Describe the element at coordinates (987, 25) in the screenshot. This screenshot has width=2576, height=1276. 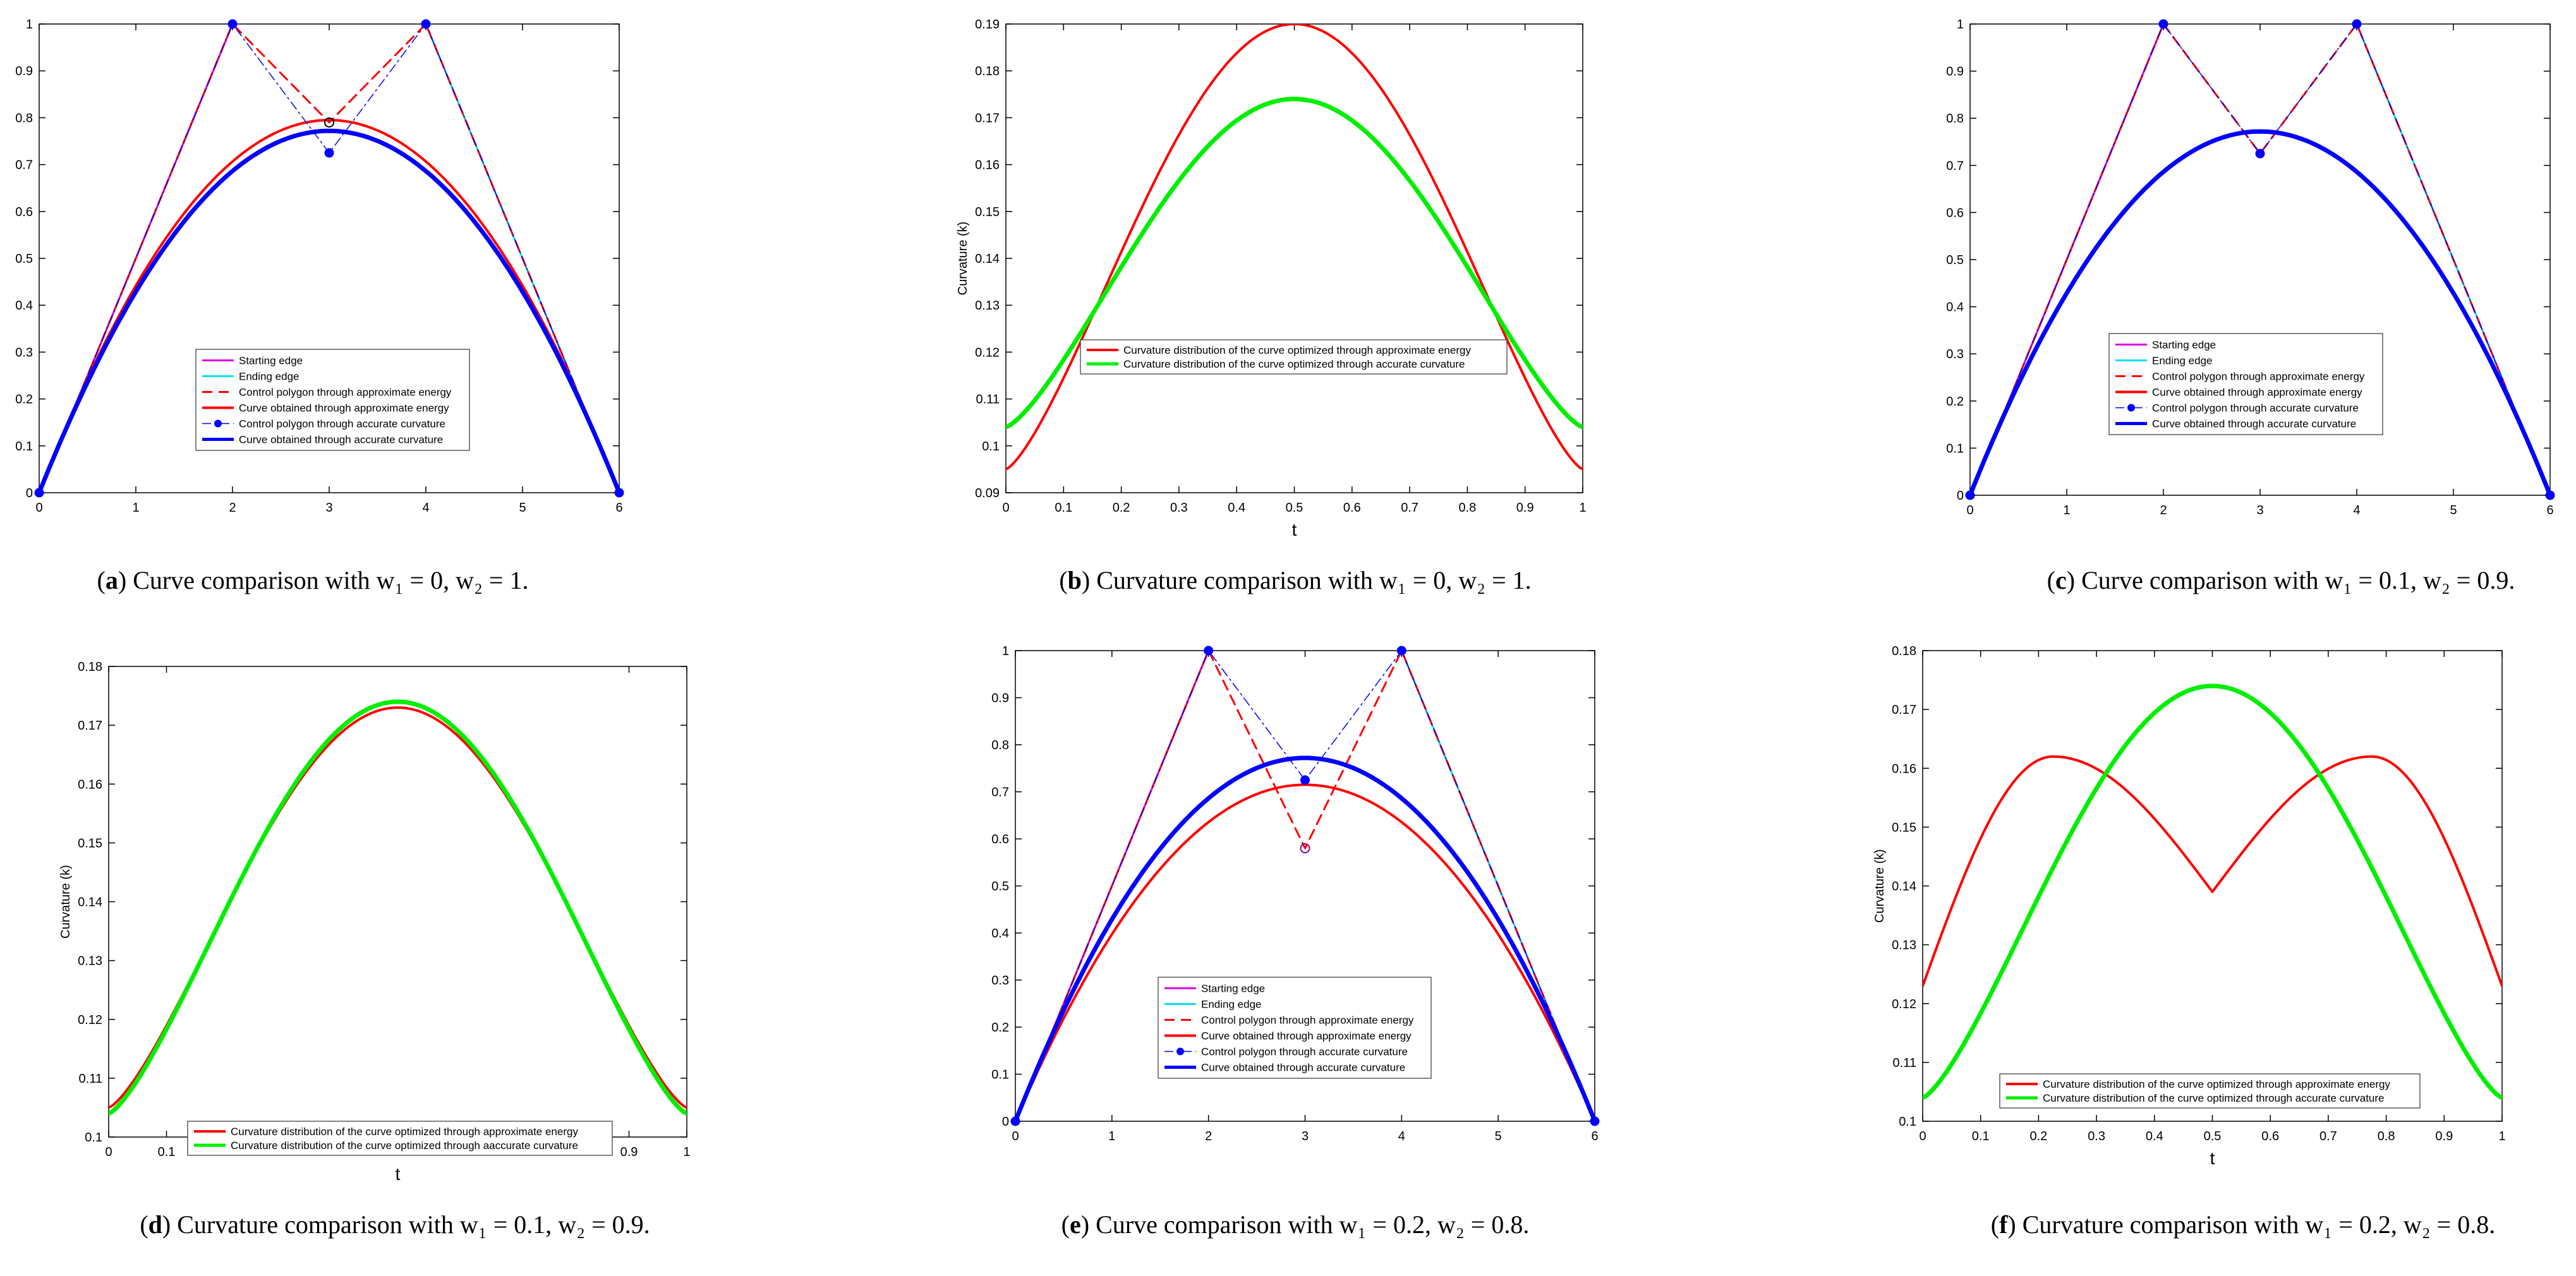
I see `y-tick-label: 0.19` at that location.